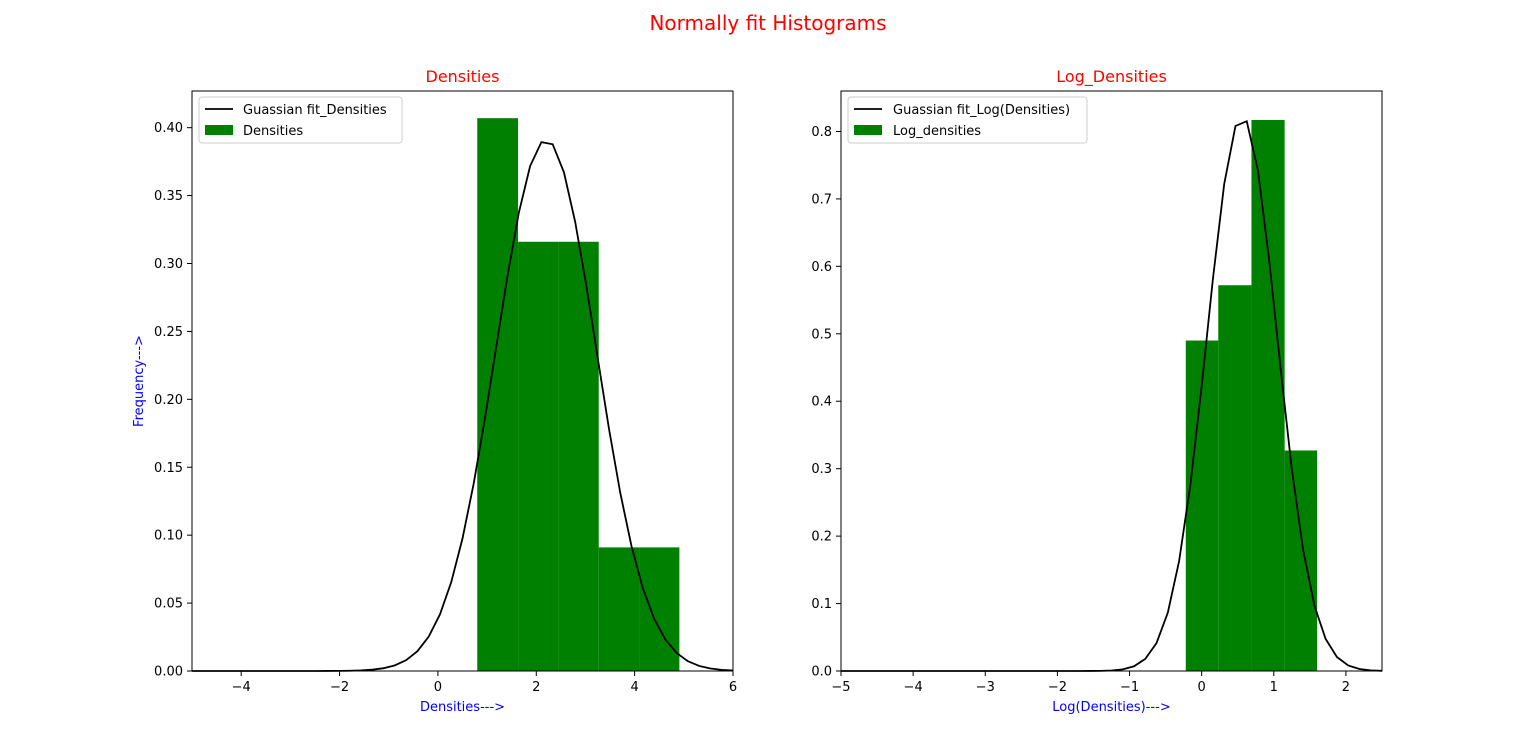  Describe the element at coordinates (241, 687) in the screenshot. I see `densities-x-tick-label: −4` at that location.